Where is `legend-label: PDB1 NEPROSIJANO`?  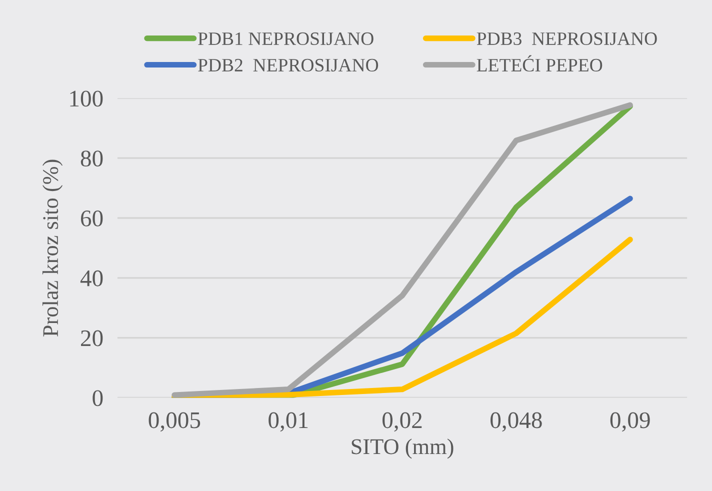
legend-label: PDB1 NEPROSIJANO is located at coordinates (286, 39).